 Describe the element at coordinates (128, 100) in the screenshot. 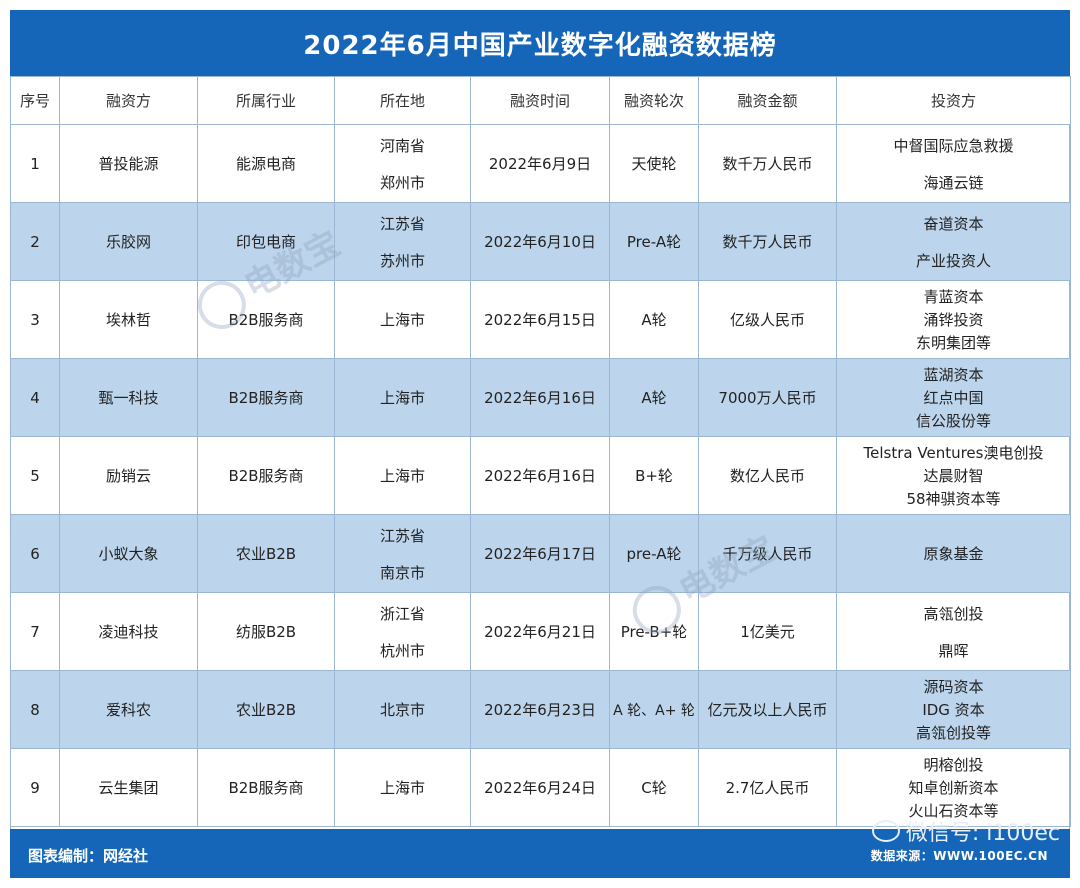

I see `column-header: 融资方` at that location.